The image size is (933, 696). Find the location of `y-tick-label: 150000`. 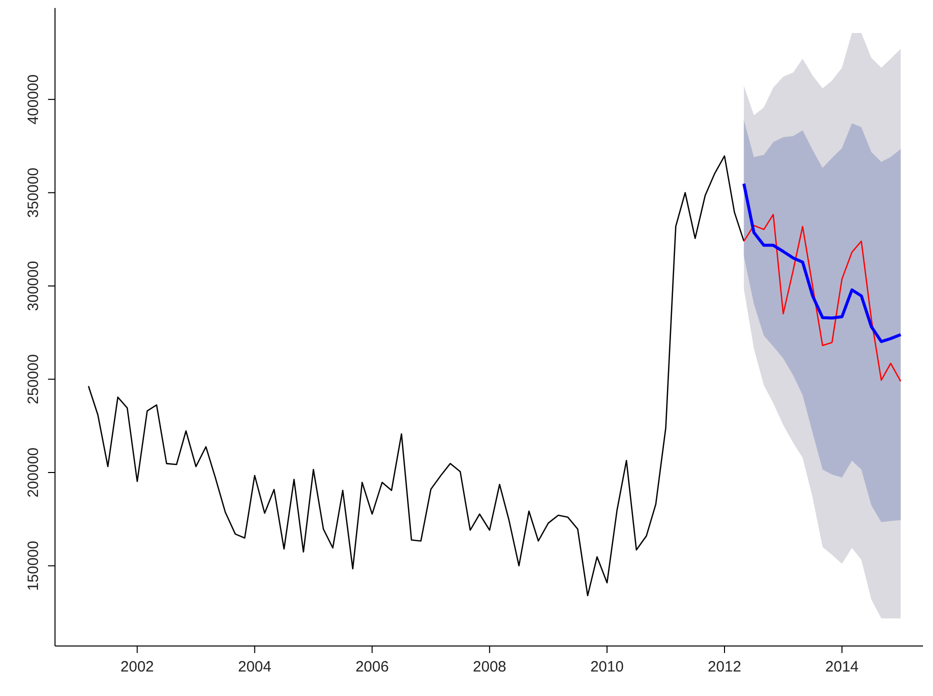

y-tick-label: 150000 is located at coordinates (33, 565).